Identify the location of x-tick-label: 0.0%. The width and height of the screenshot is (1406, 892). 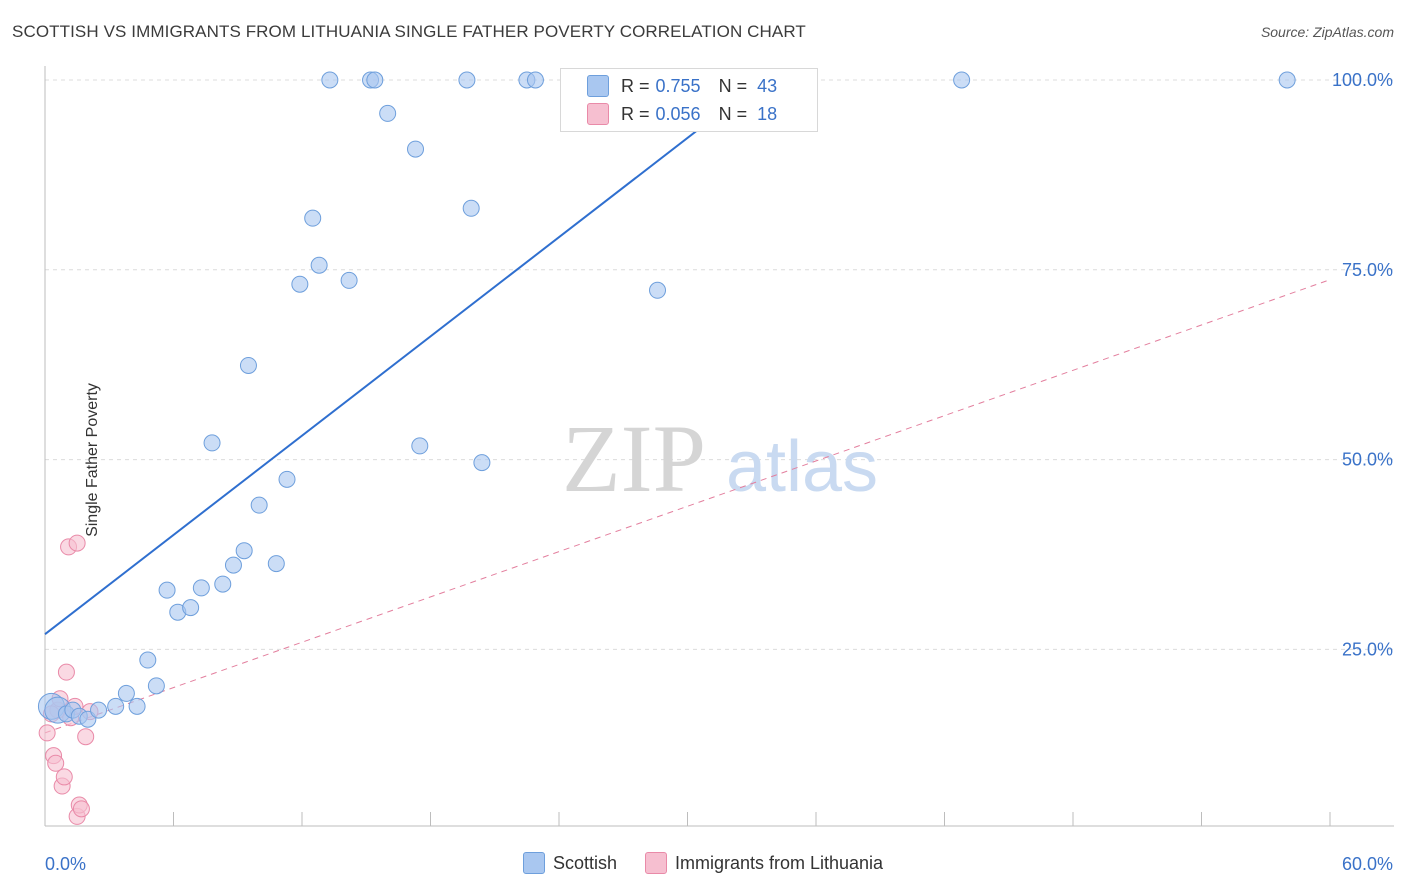
(65, 864).